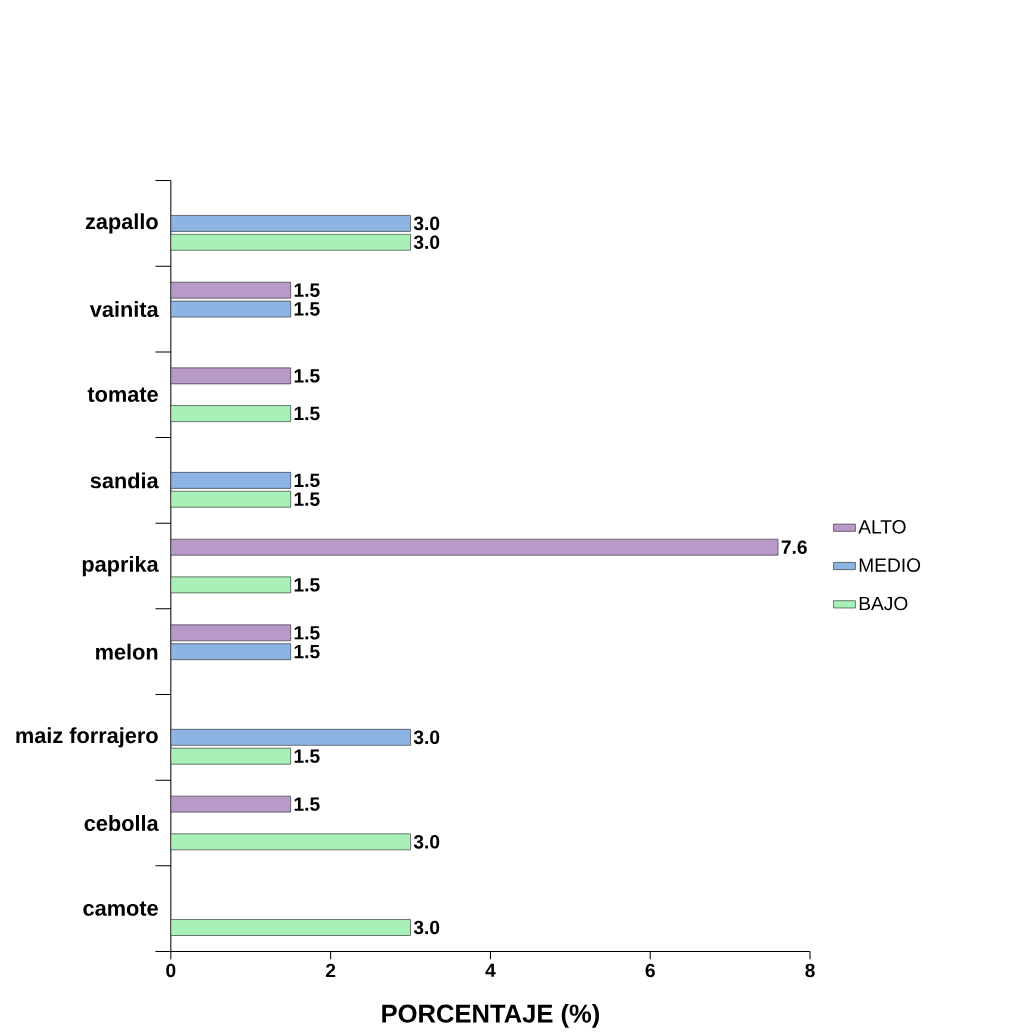  Describe the element at coordinates (331, 970) in the screenshot. I see `x-tick-label: 2` at that location.